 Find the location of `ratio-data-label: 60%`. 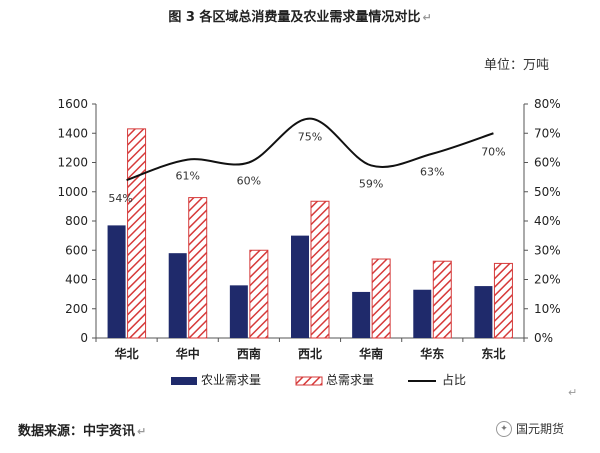

ratio-data-label: 60% is located at coordinates (249, 181).